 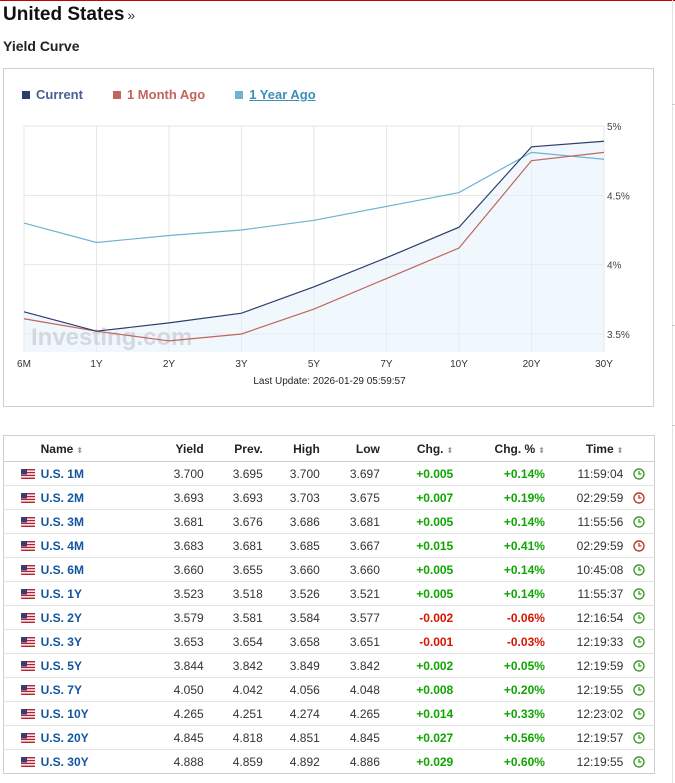 What do you see at coordinates (64, 713) in the screenshot?
I see `bond-name-link: U.S. 10Y` at bounding box center [64, 713].